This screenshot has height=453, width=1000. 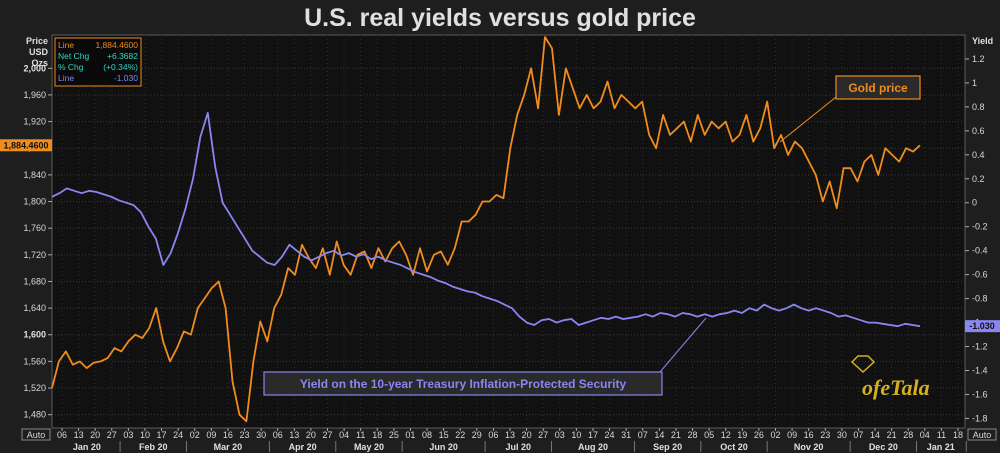 I want to click on chart-title: U.S. real yields versus gold price, so click(x=500, y=18).